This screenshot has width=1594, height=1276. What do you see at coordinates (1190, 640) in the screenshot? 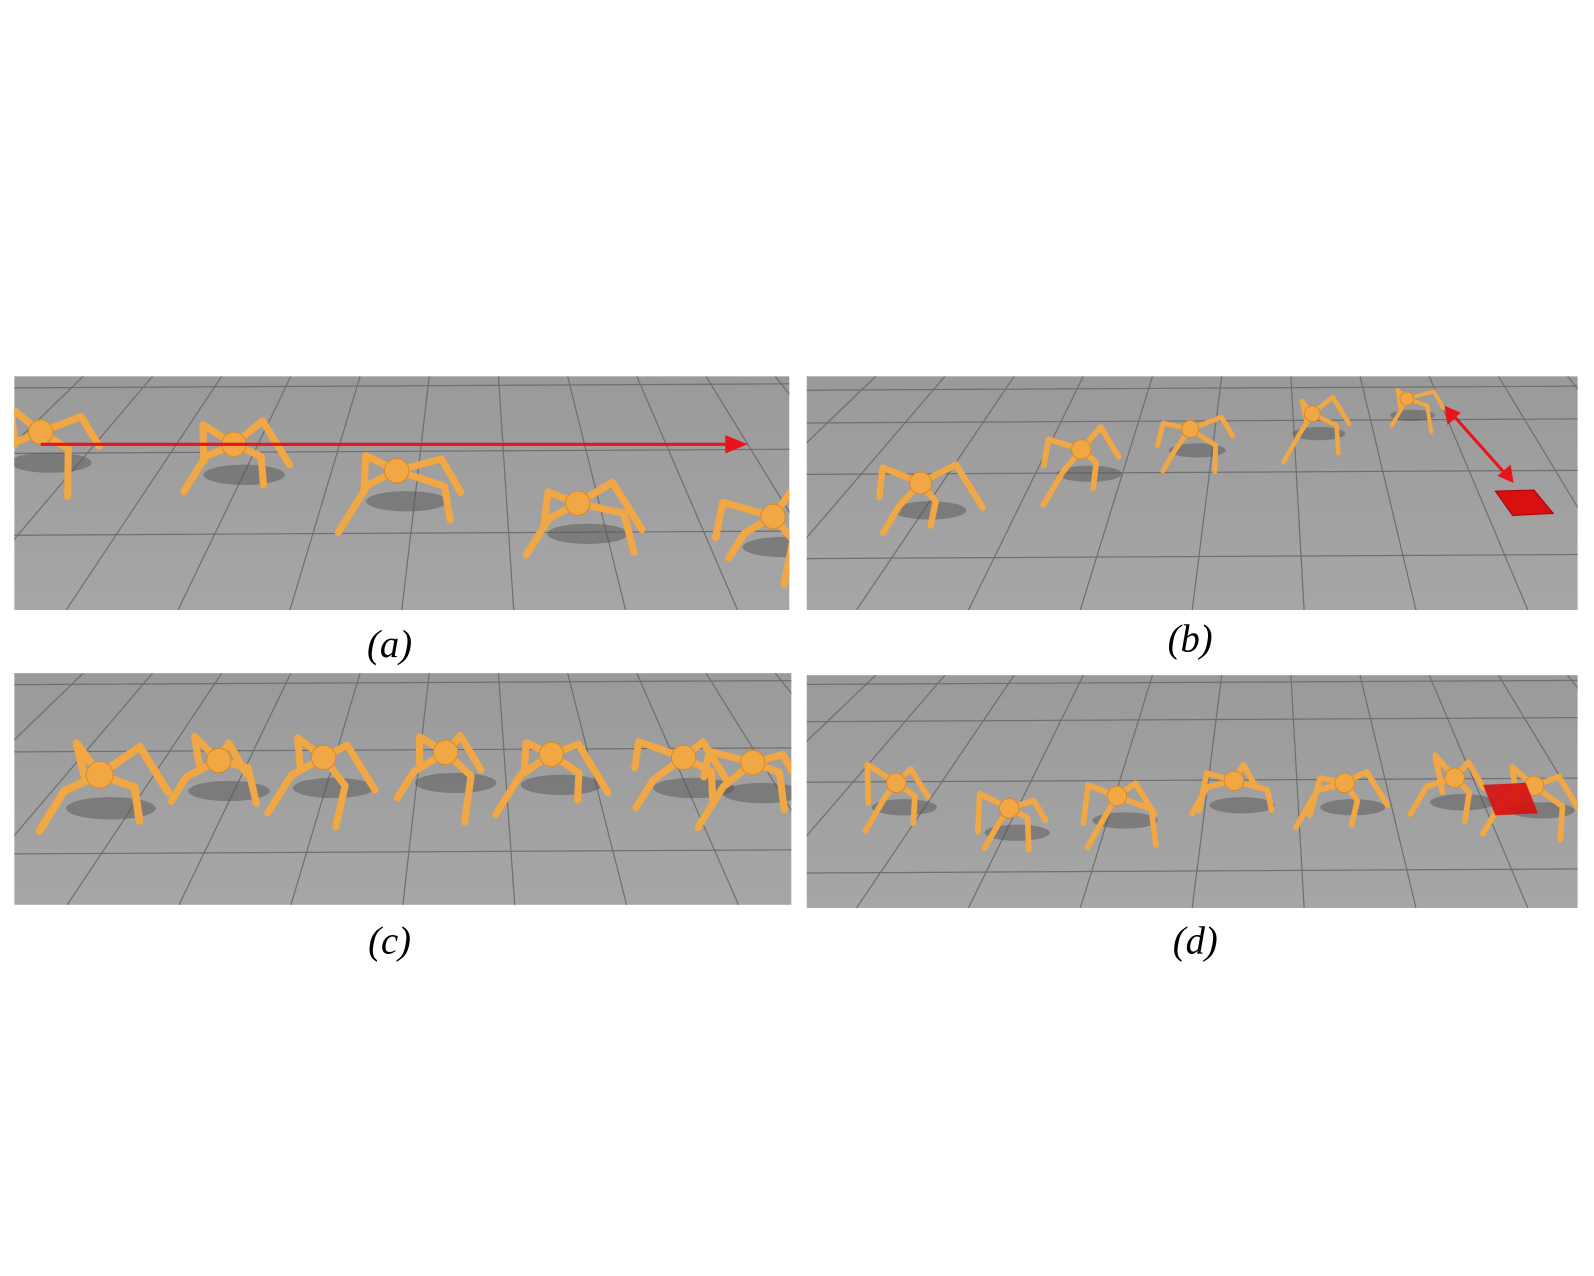
I see `panel-label: (b)` at bounding box center [1190, 640].